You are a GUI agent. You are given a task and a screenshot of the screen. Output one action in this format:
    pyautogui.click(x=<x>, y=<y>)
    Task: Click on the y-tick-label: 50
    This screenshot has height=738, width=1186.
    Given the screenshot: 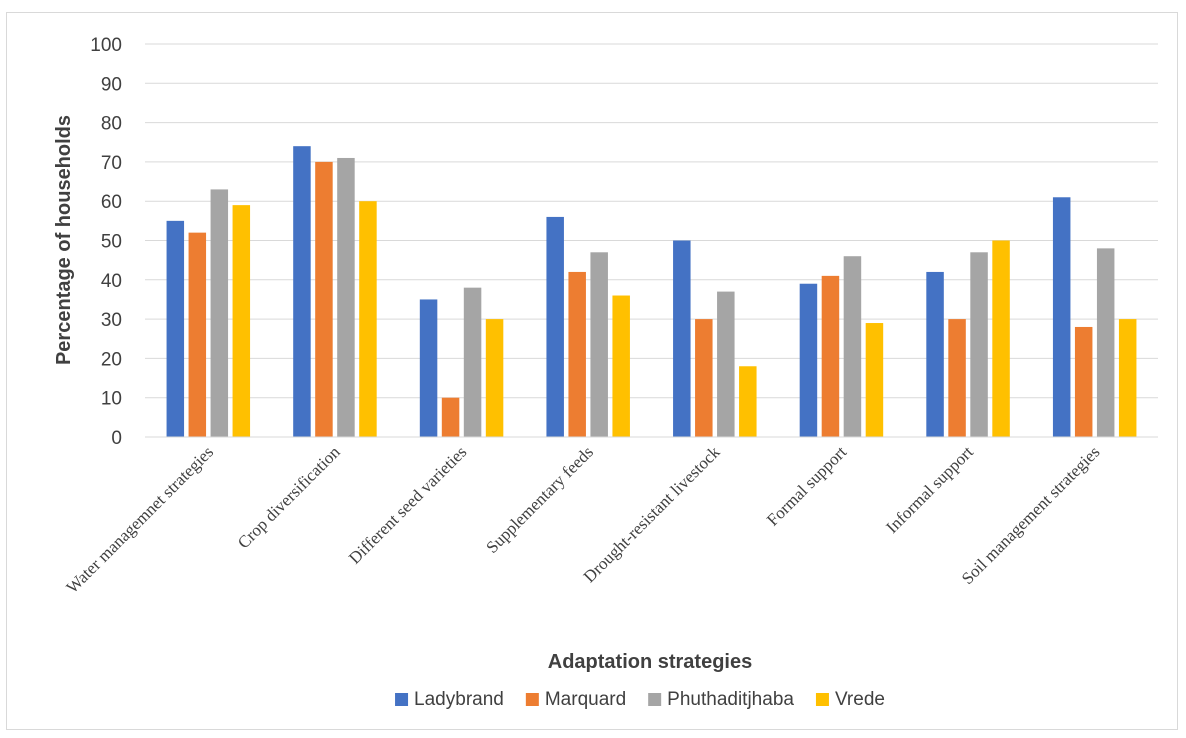 What is the action you would take?
    pyautogui.click(x=111, y=242)
    